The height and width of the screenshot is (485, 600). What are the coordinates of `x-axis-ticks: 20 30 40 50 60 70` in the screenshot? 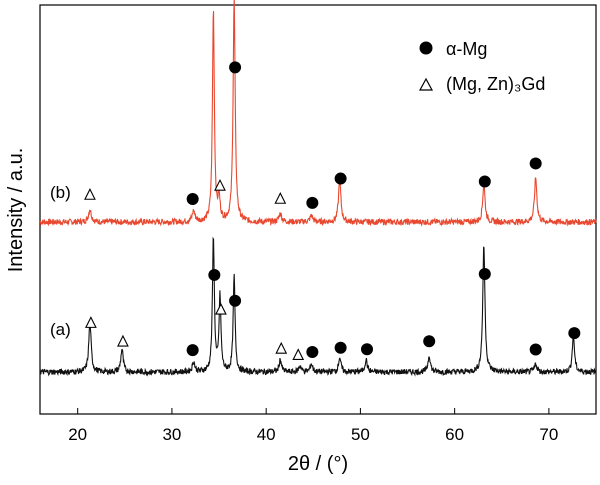 It's located at (313, 426).